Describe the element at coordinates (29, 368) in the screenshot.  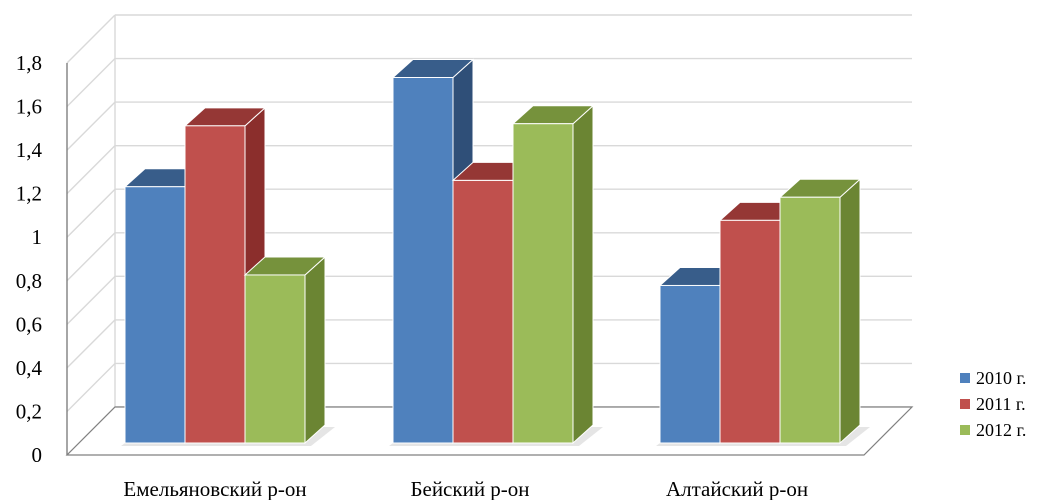
I see `y-tick-label: 0,4` at that location.